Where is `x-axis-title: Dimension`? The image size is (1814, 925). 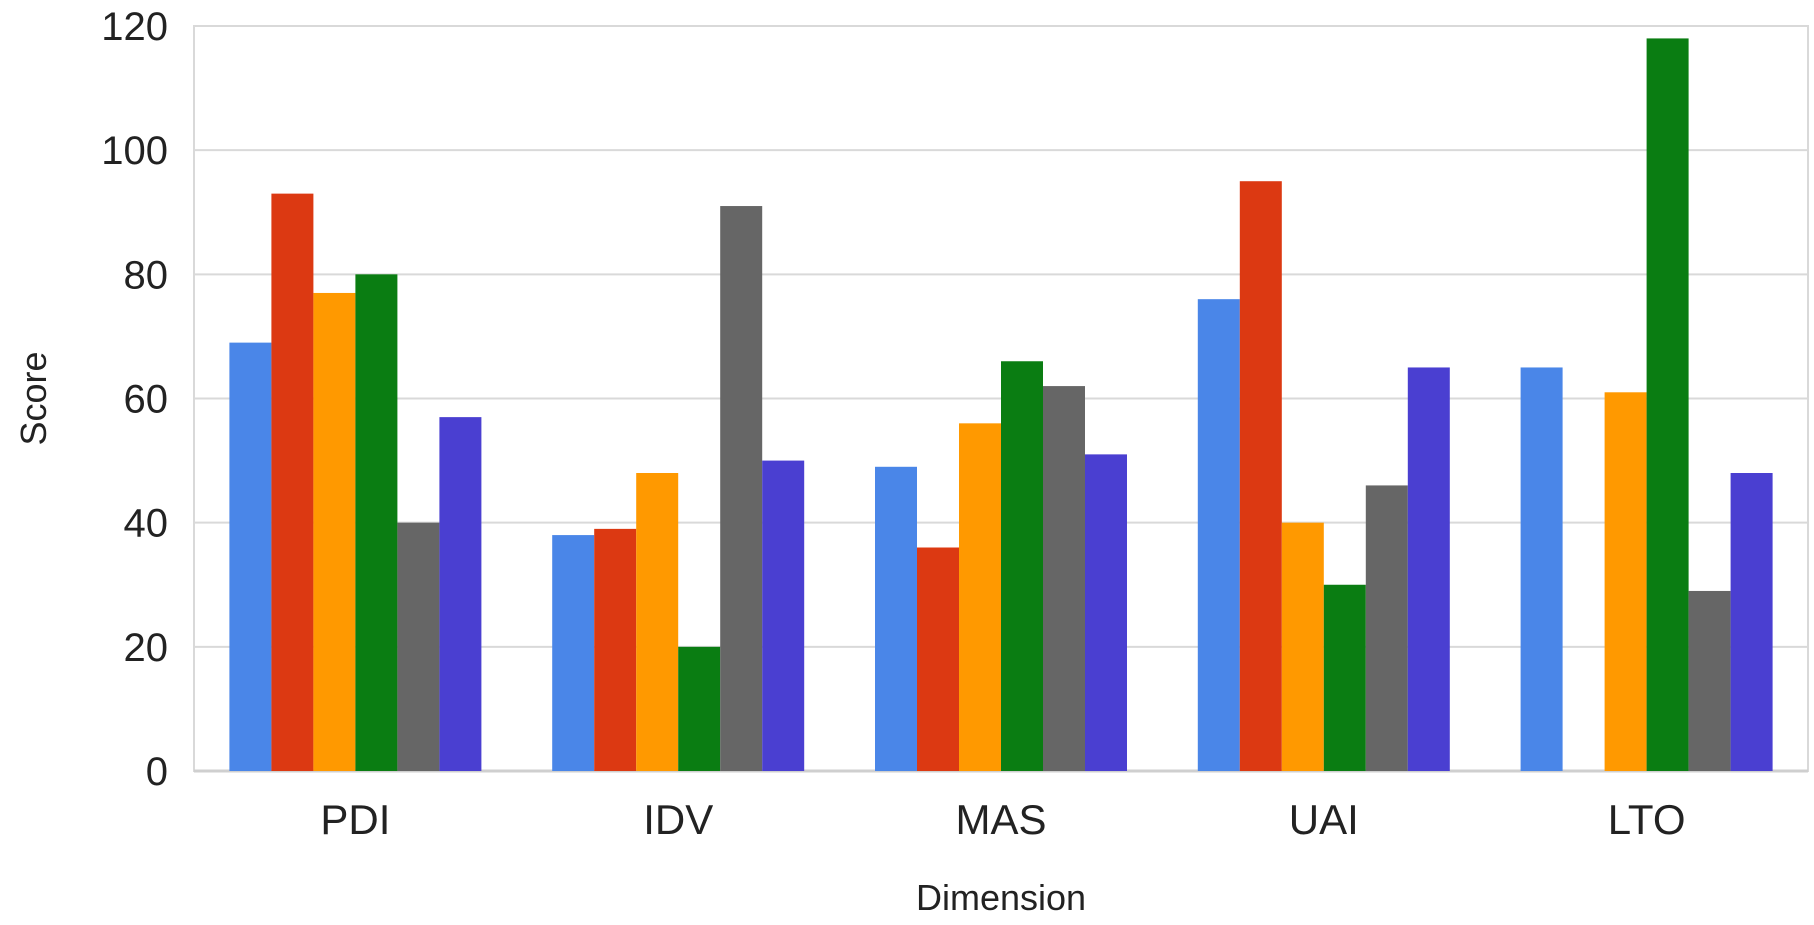
x-axis-title: Dimension is located at coordinates (1001, 897).